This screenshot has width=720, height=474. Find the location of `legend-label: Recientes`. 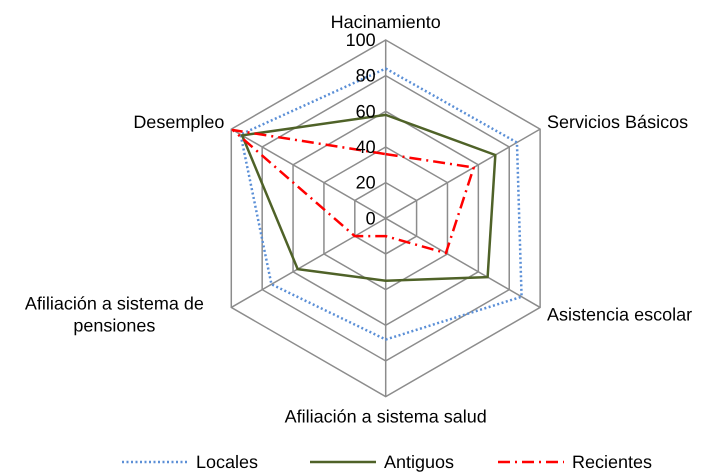

legend-label: Recientes is located at coordinates (612, 462).